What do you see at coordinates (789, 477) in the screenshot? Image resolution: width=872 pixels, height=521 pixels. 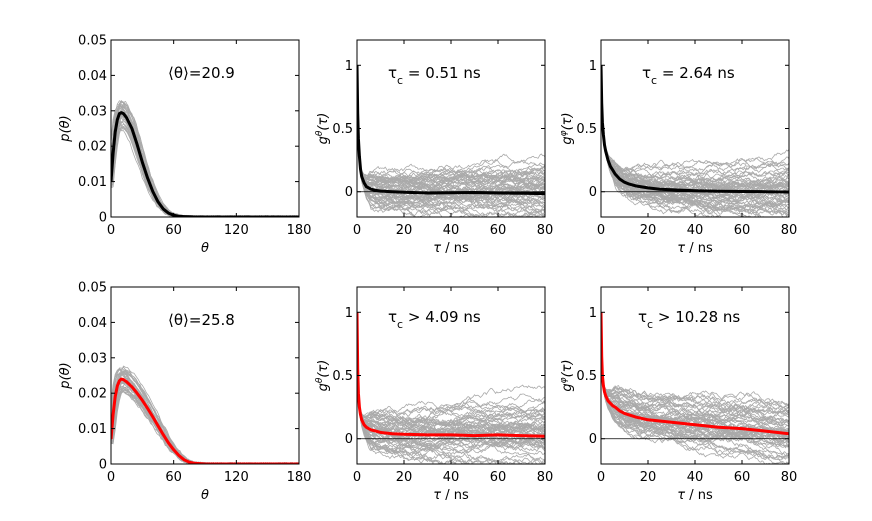 I see `x-tick-label: 80` at bounding box center [789, 477].